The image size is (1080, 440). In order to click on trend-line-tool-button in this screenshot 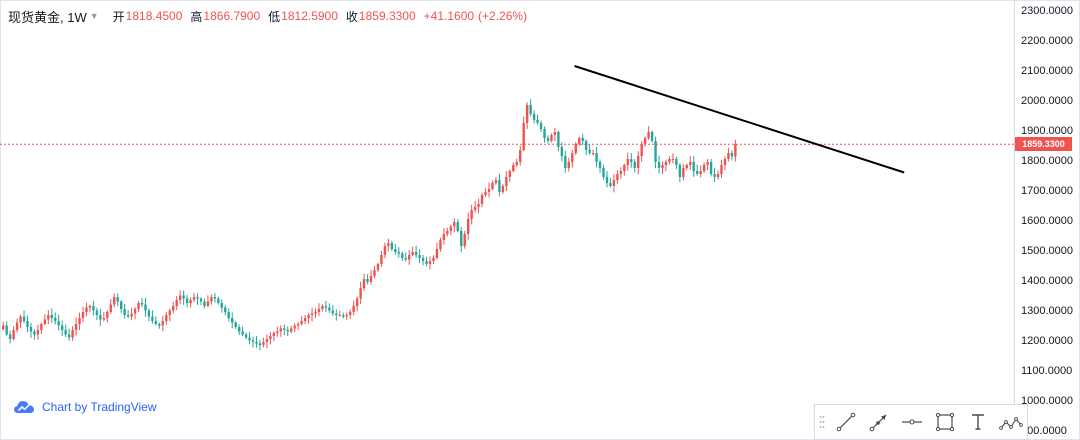, I will do `click(845, 422)`.